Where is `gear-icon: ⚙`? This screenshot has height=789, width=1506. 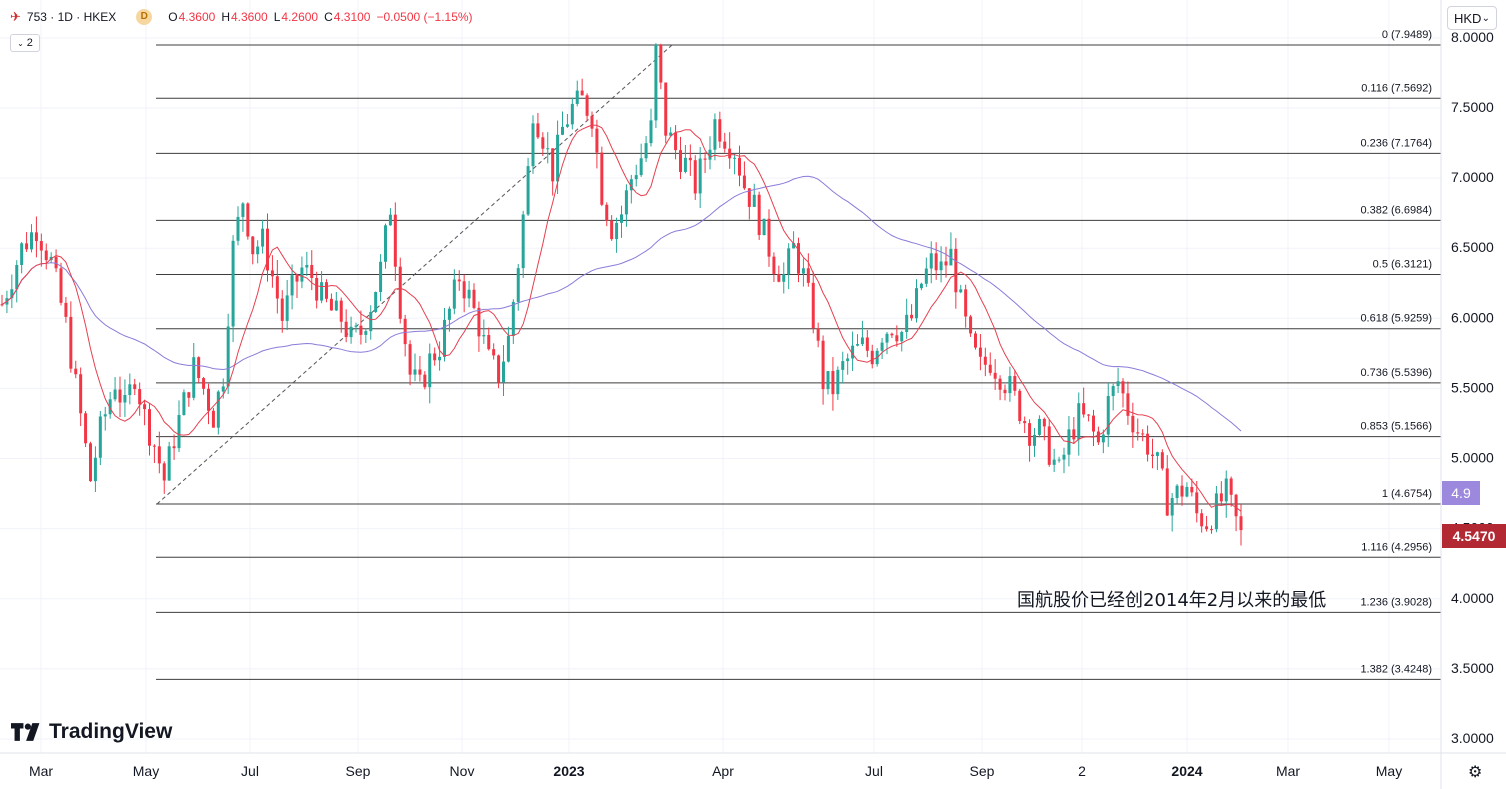 gear-icon: ⚙ is located at coordinates (1475, 772).